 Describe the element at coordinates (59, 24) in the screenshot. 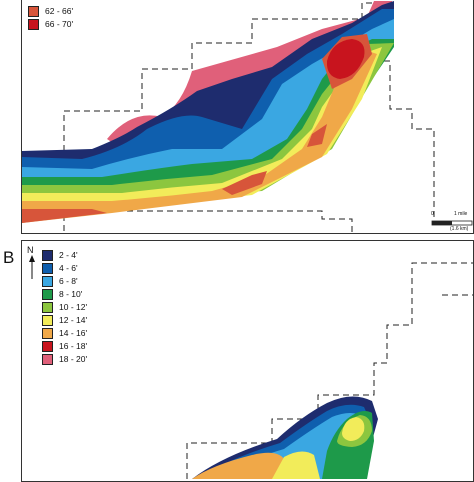

I see `legend-label: 66 - 70'` at that location.